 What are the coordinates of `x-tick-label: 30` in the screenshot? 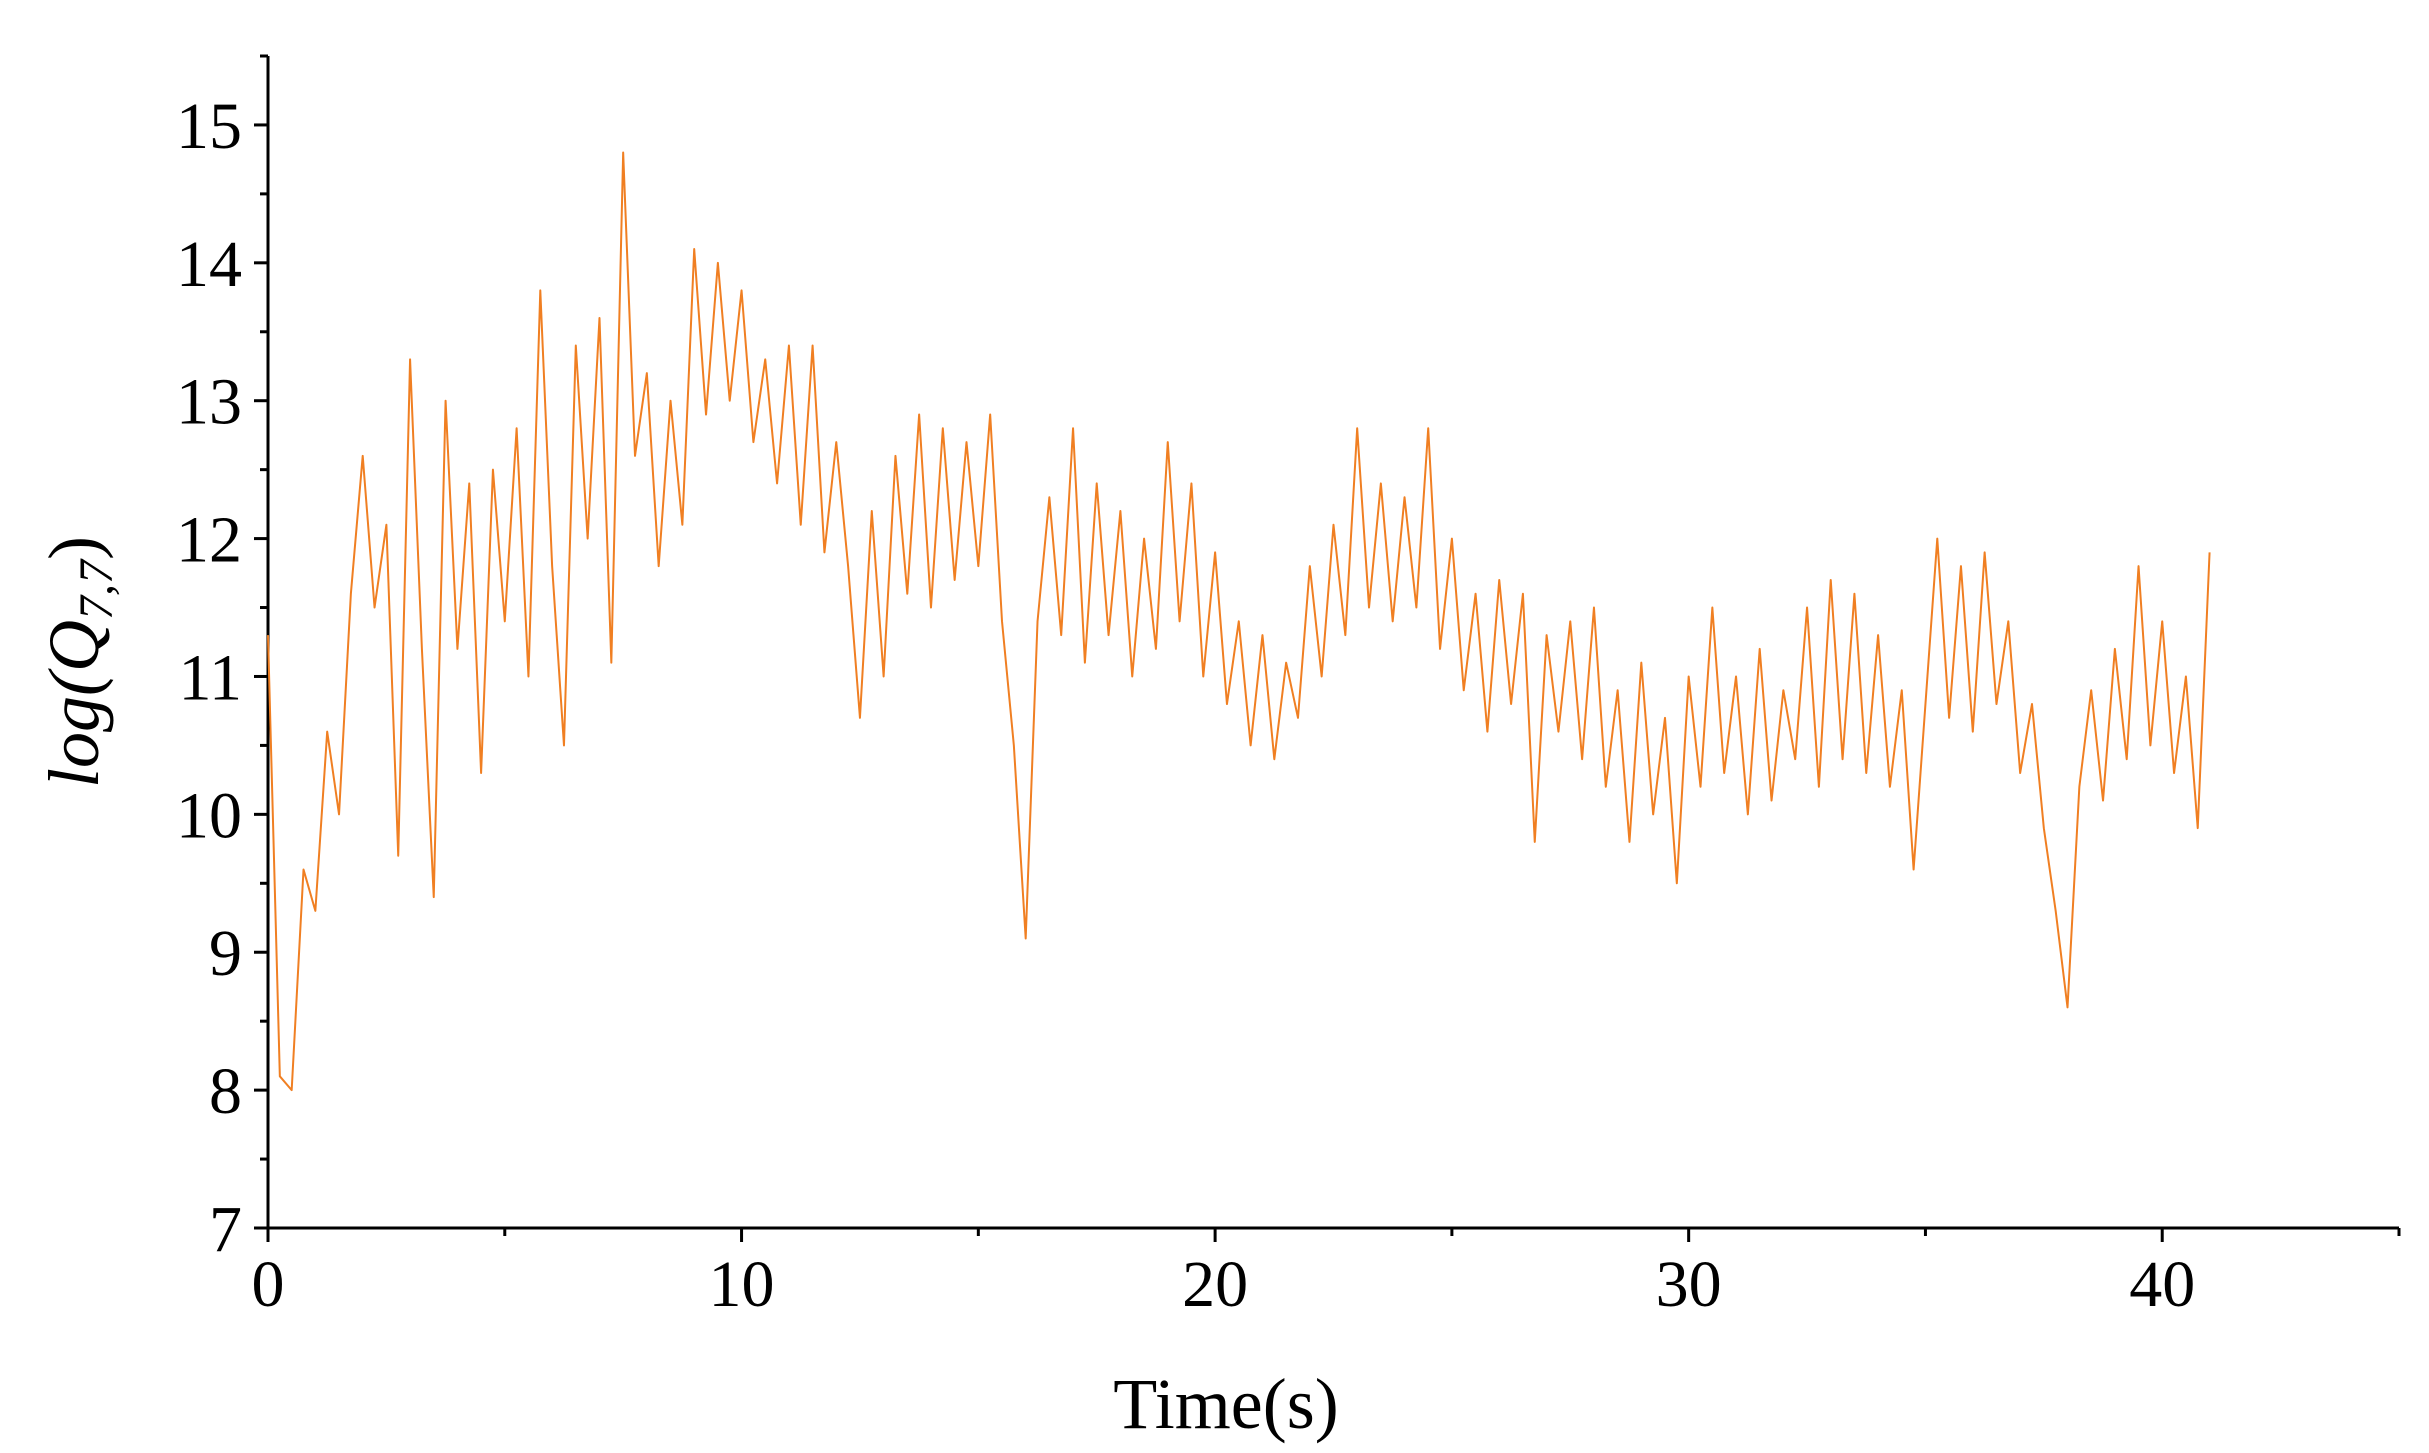 It's located at (1689, 1284).